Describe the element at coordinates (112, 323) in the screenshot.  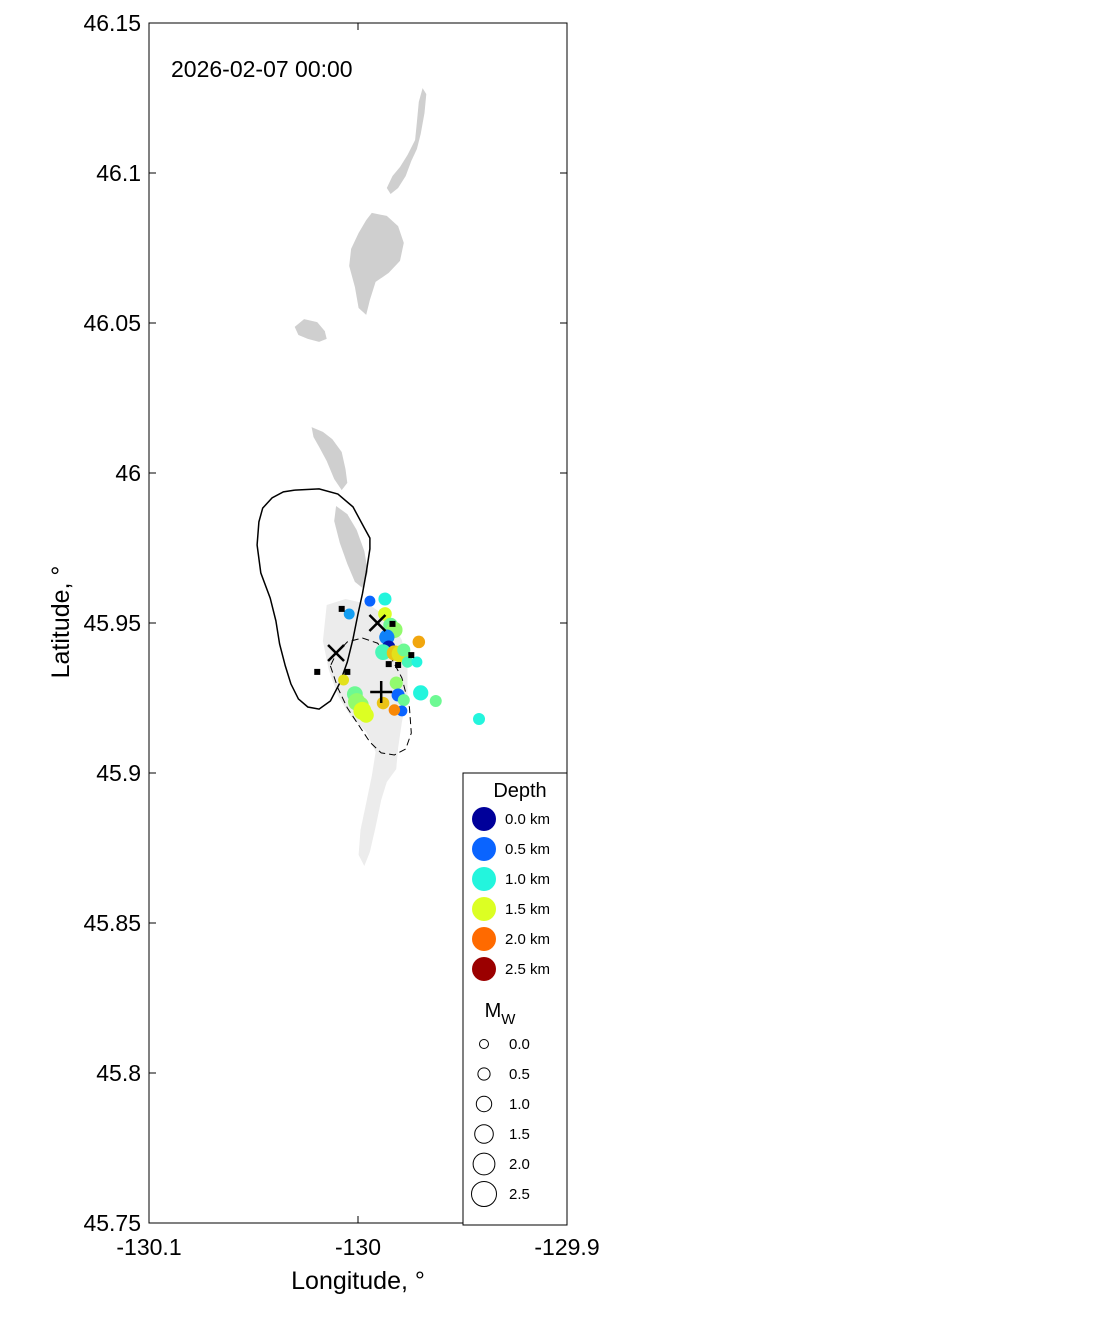
I see `y-tick-label-6: 46.05` at that location.